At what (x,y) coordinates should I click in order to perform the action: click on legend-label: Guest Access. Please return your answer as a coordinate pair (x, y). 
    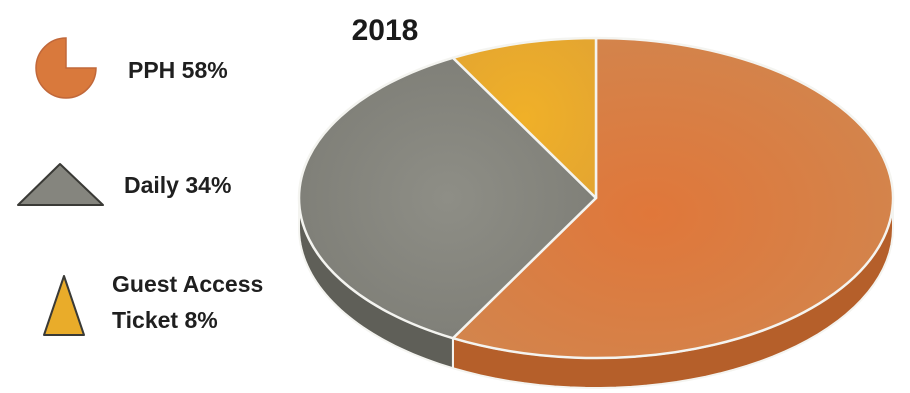
    Looking at the image, I should click on (187, 284).